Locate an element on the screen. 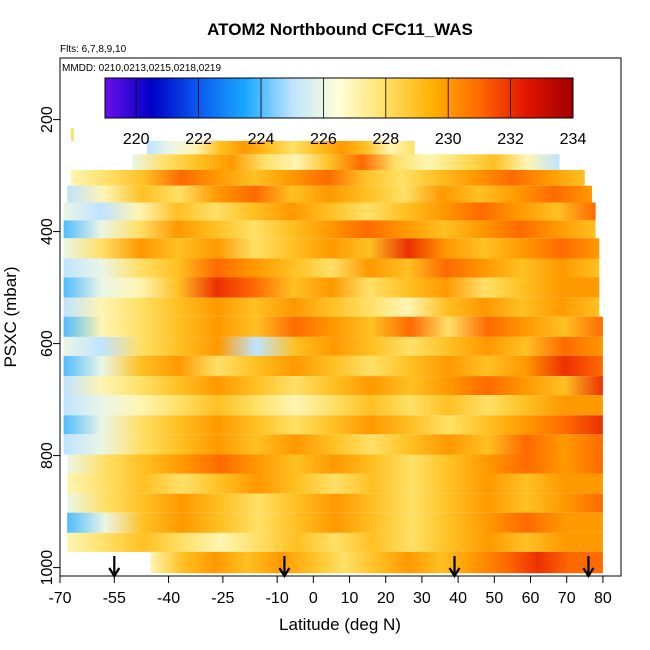 This screenshot has width=650, height=650. colorbar: 220 222 224 226 228 230 232 234 is located at coordinates (345, 112).